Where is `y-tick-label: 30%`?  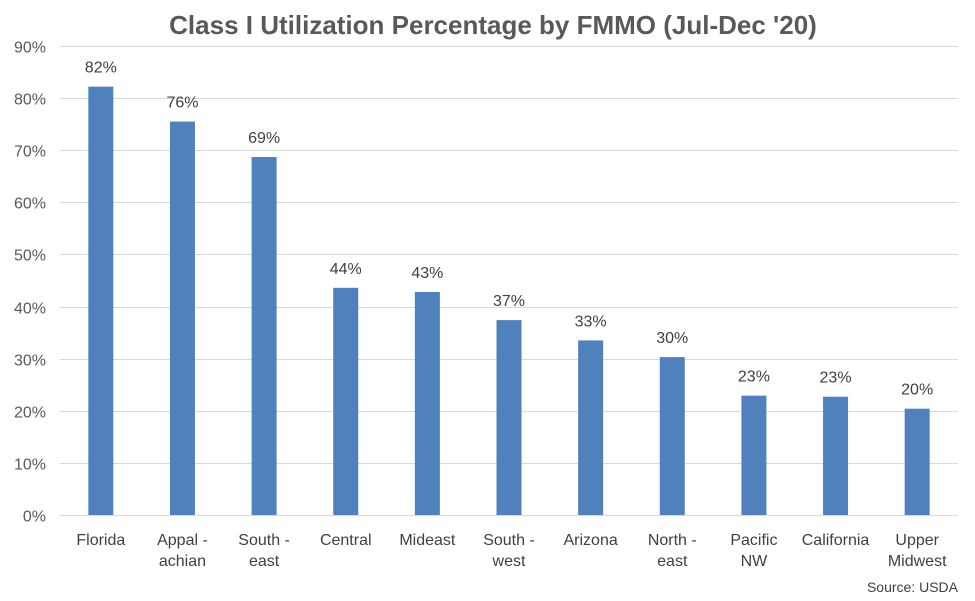
y-tick-label: 30% is located at coordinates (30, 361).